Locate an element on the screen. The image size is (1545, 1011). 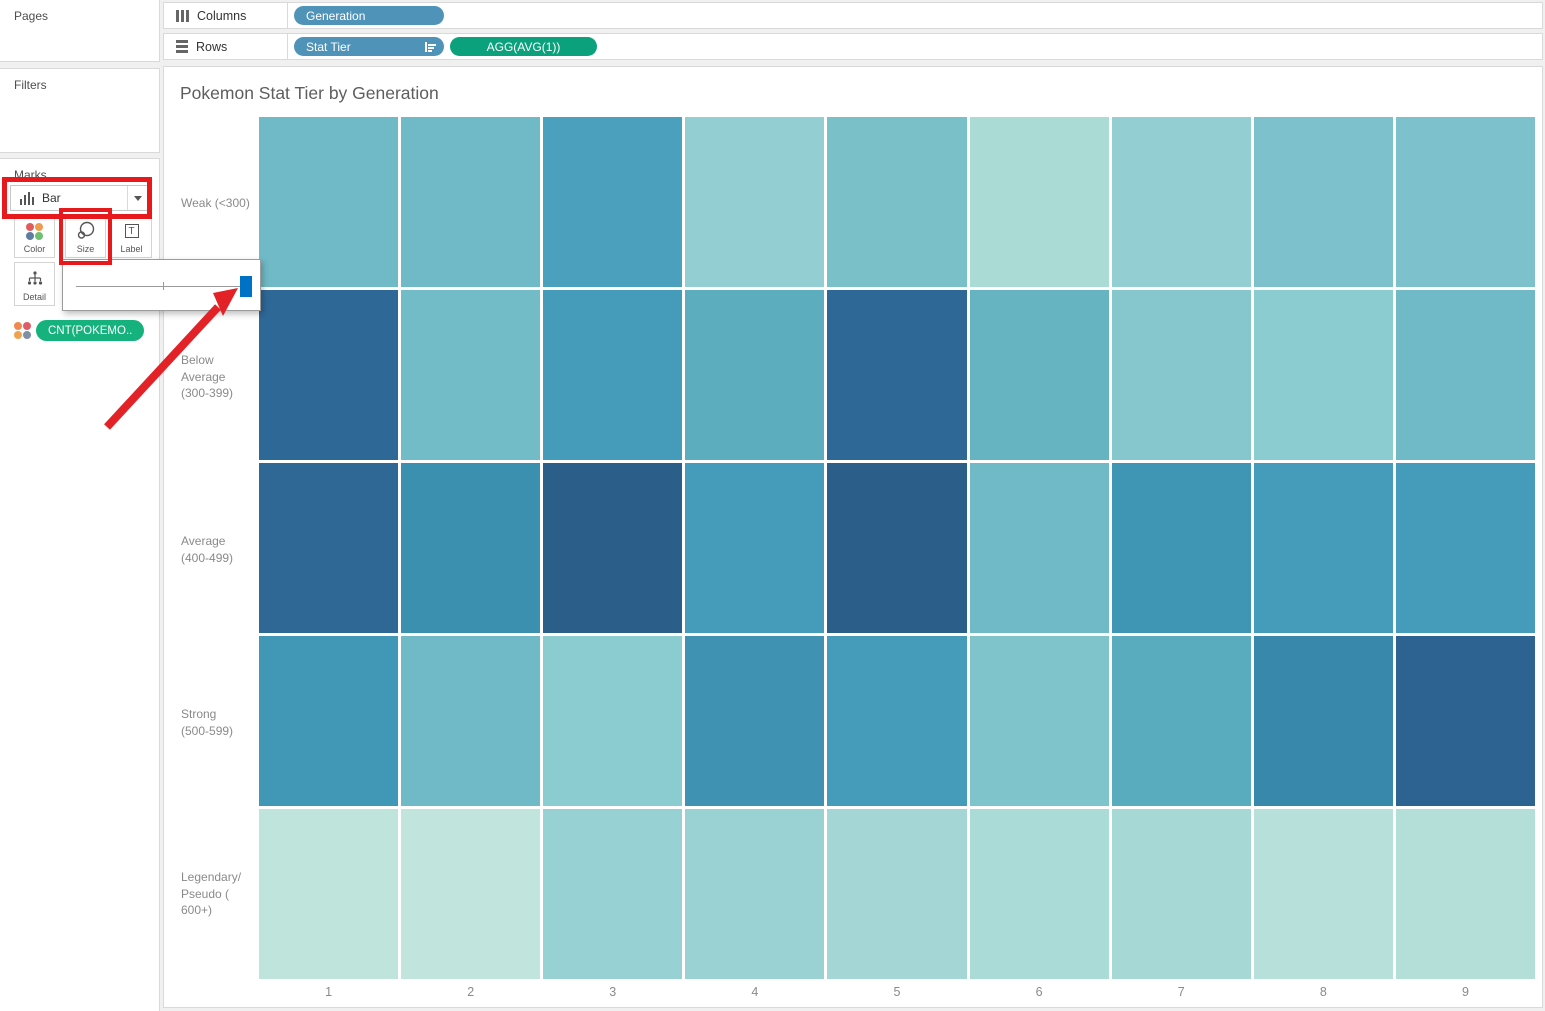
detail-button-label: Detail is located at coordinates (34, 297).